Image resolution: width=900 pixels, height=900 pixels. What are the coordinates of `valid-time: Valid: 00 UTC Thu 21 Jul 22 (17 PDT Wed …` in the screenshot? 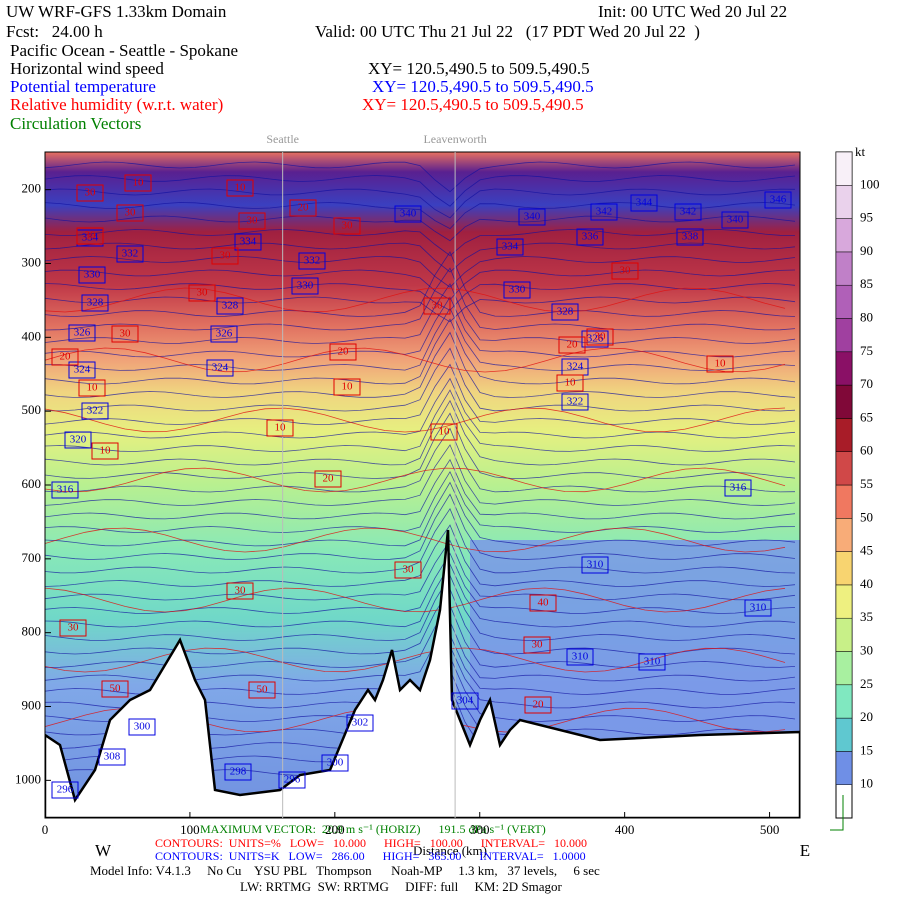 It's located at (507, 31).